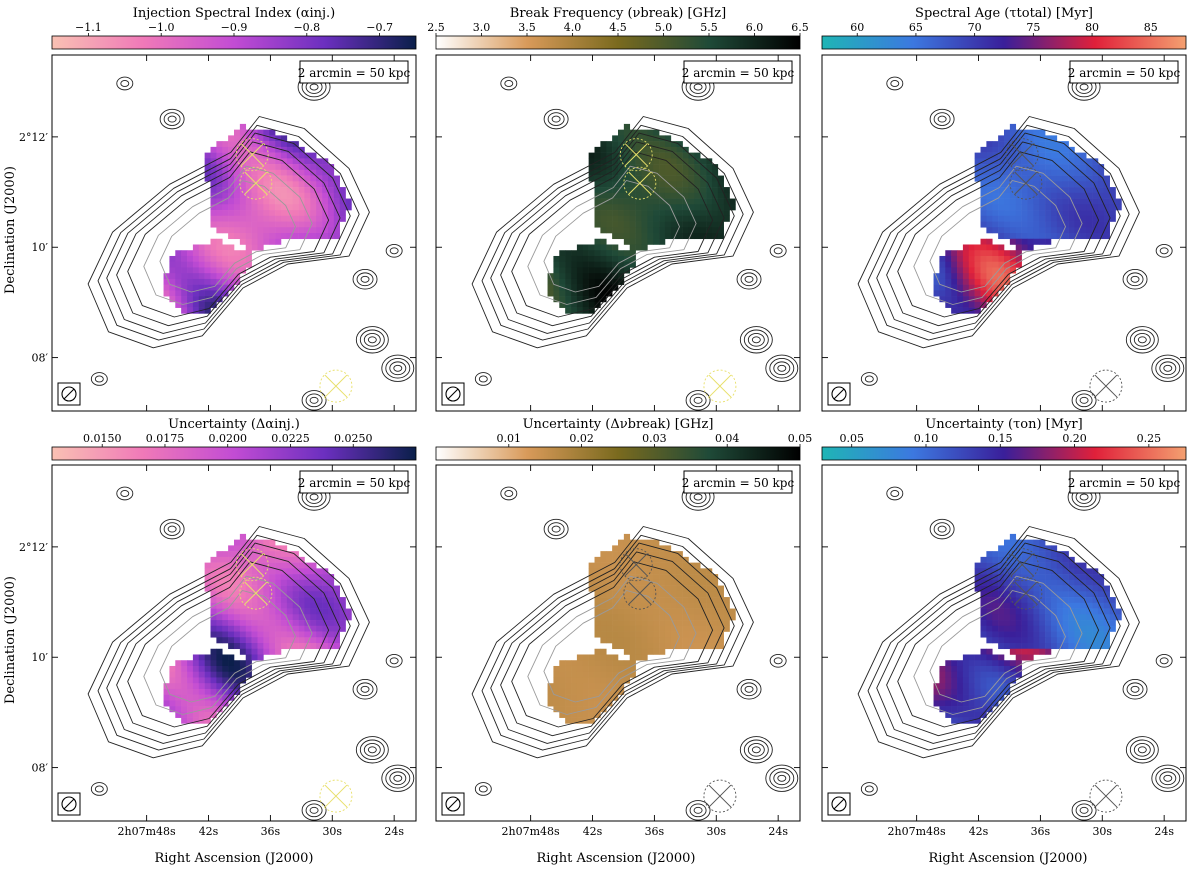 Image resolution: width=1200 pixels, height=871 pixels. Describe the element at coordinates (654, 438) in the screenshot. I see `colorbar-tick-label: 0.03` at that location.